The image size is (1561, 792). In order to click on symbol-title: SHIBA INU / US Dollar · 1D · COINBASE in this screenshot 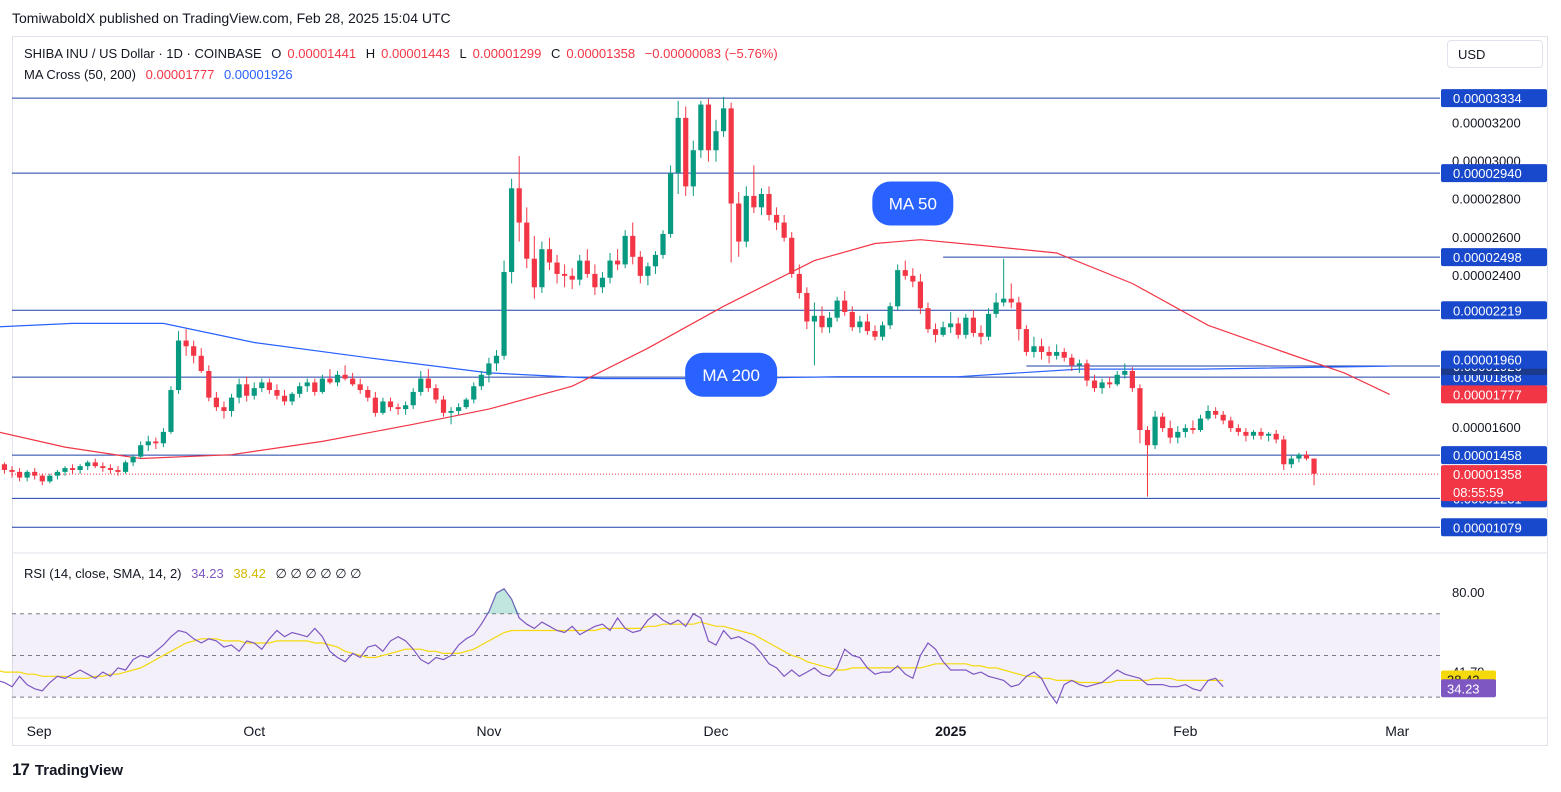, I will do `click(143, 53)`.